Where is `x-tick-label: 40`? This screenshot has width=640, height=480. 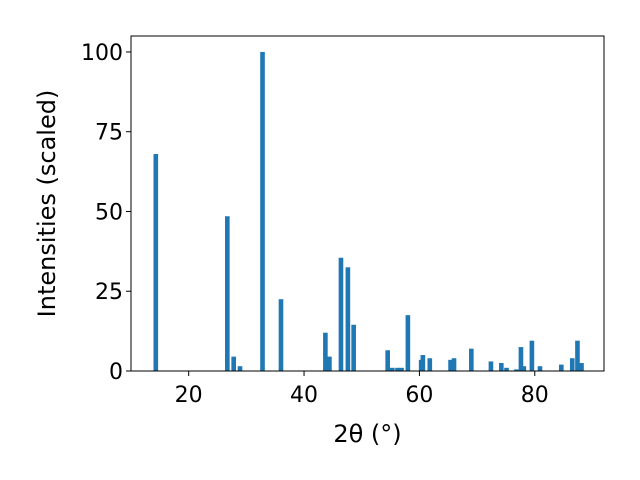
x-tick-label: 40 is located at coordinates (304, 395).